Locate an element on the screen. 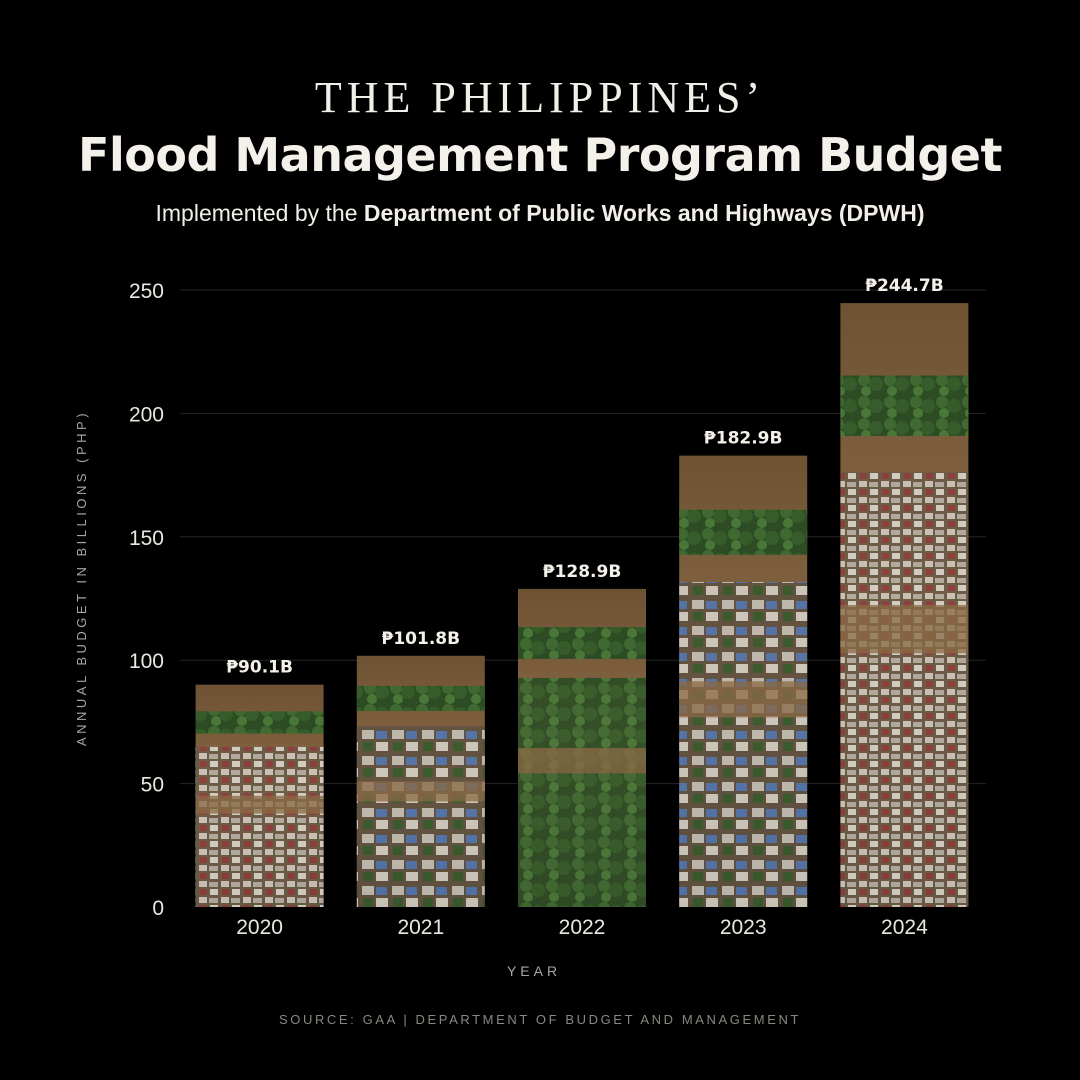  x-tick-label: 2023 is located at coordinates (743, 927).